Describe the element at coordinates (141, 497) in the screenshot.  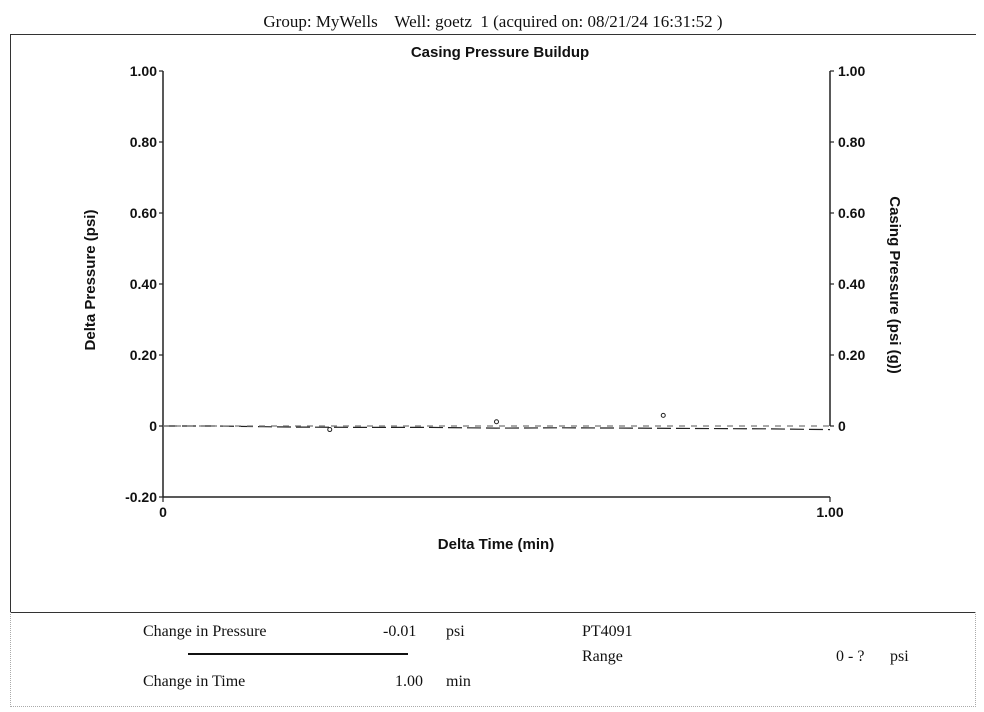
I see `y-left-tick-label: -0.20` at that location.